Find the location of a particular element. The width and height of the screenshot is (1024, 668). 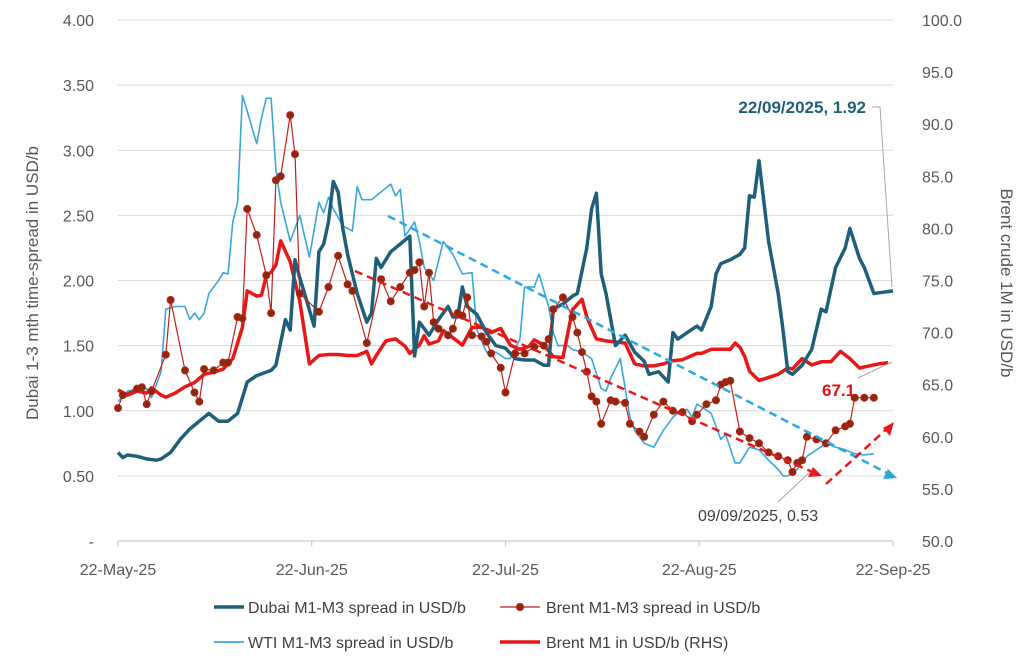

y-right-tick: 85.0 is located at coordinates (937, 177).